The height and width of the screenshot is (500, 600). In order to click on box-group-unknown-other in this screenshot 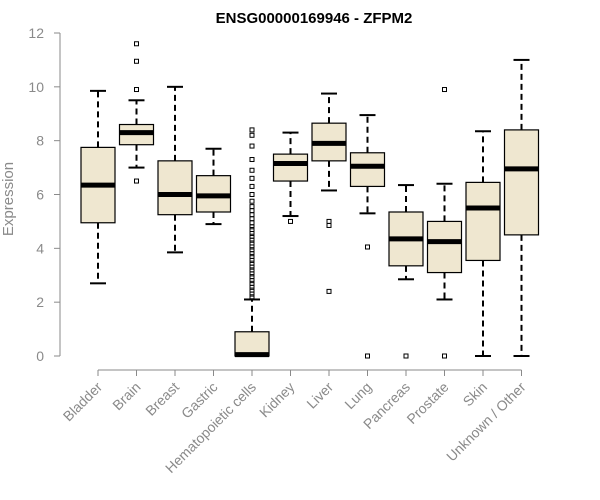, I will do `click(521, 207)`.